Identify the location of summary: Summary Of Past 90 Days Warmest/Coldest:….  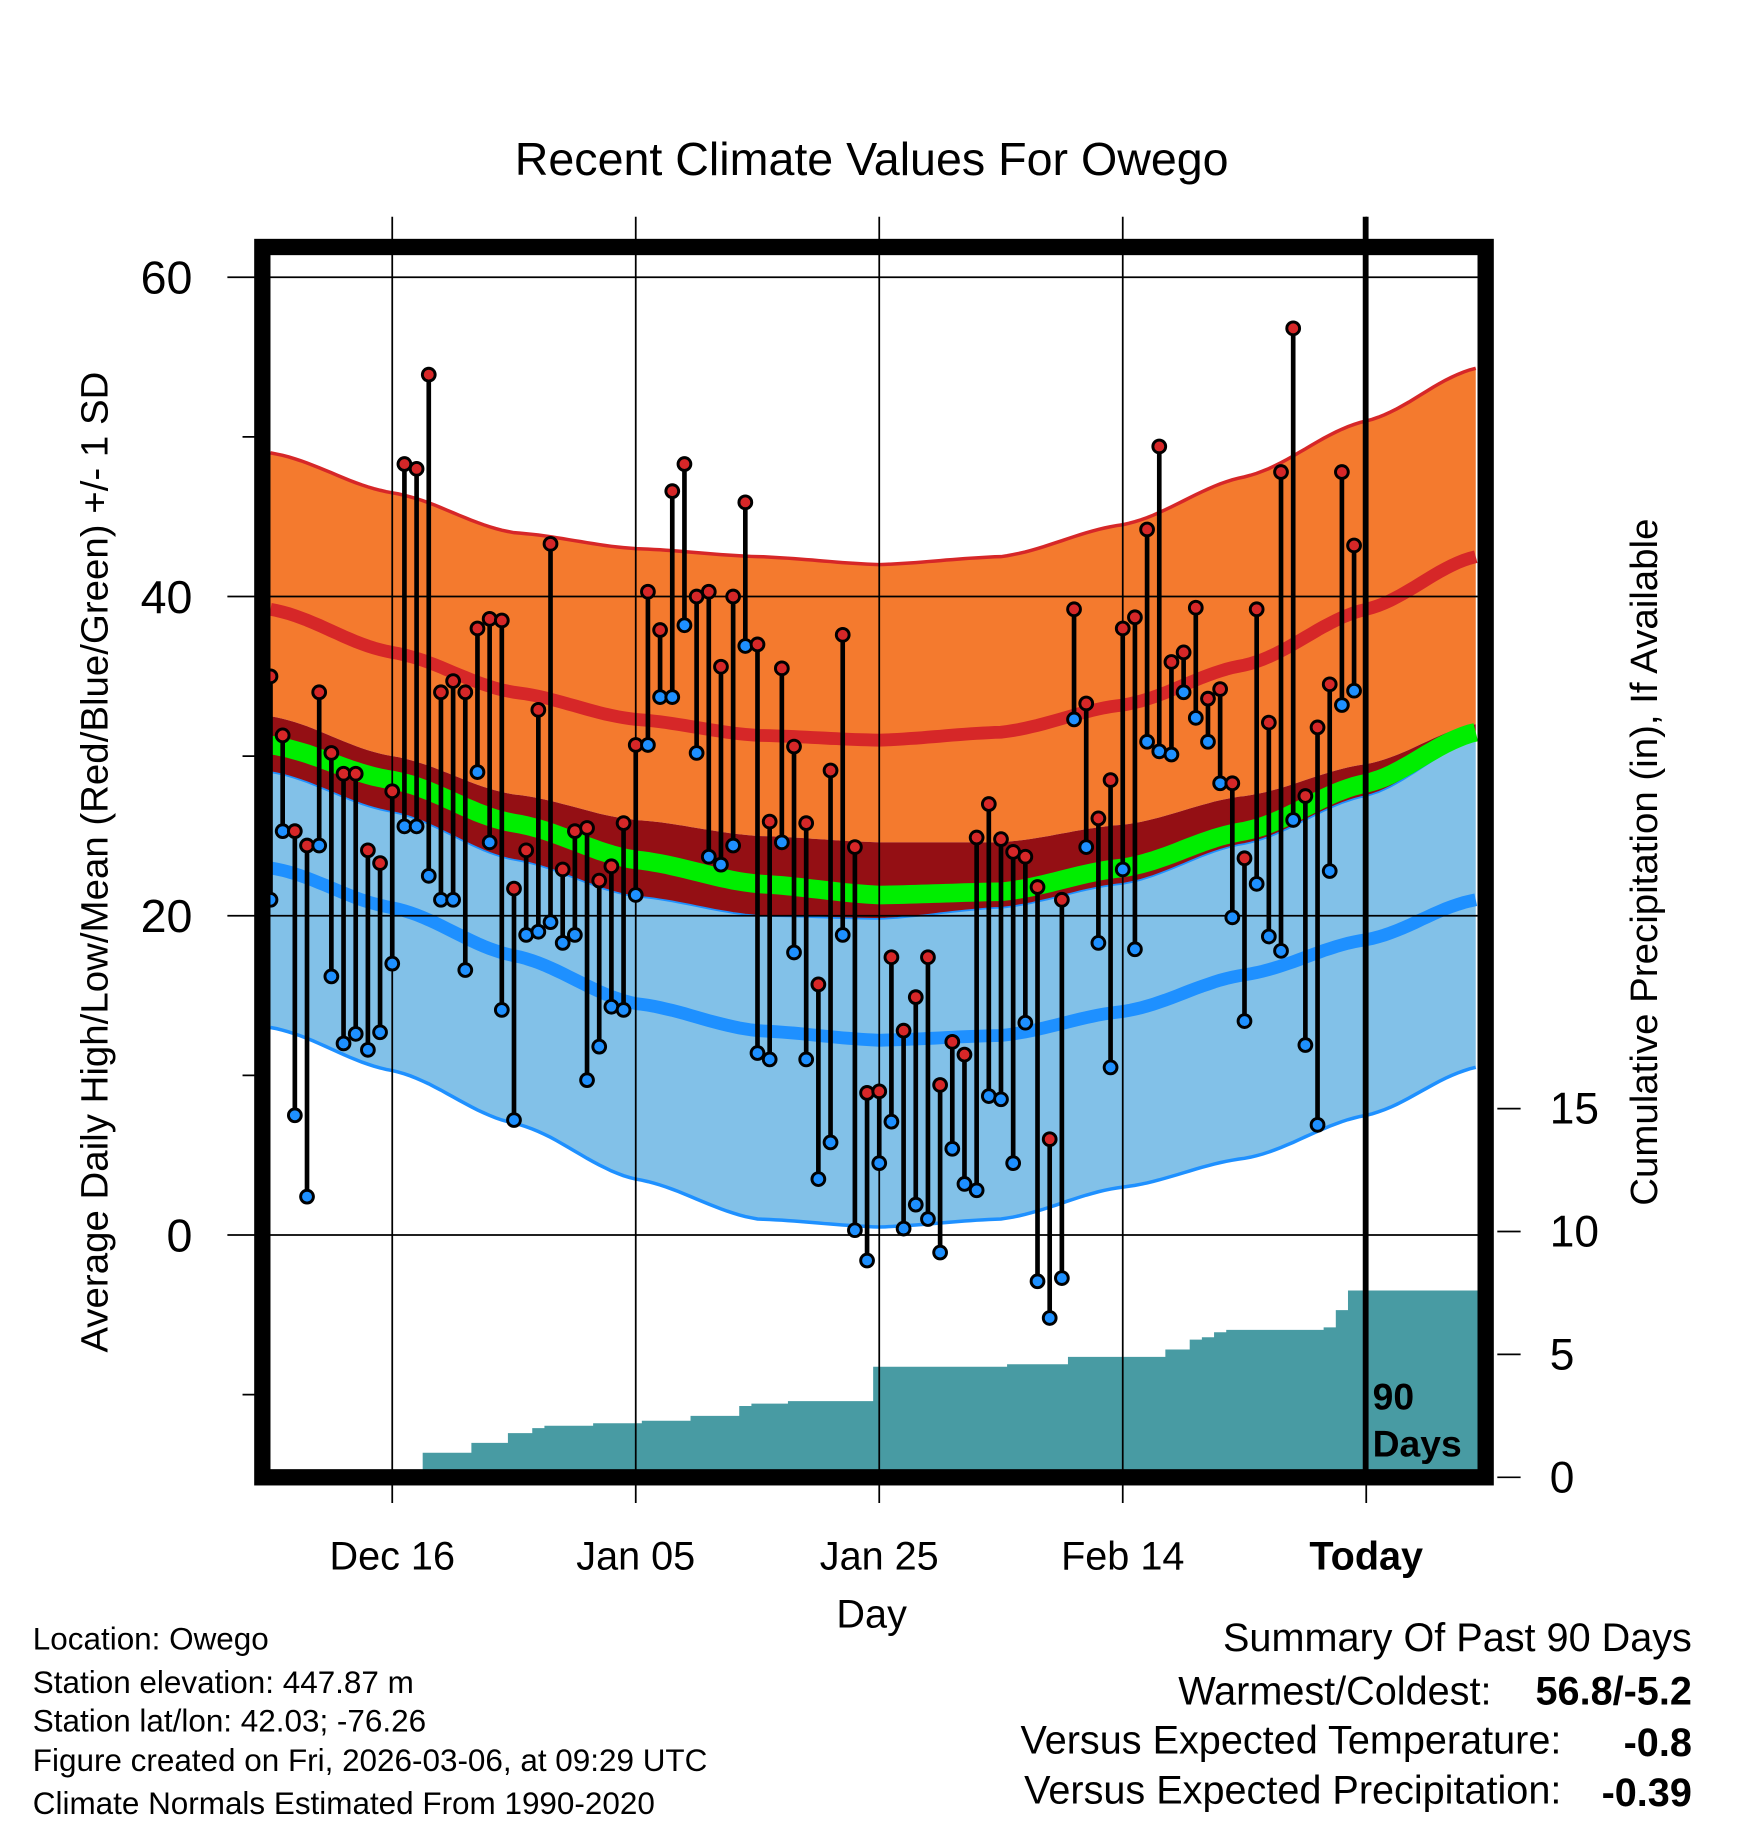
(1355, 1715).